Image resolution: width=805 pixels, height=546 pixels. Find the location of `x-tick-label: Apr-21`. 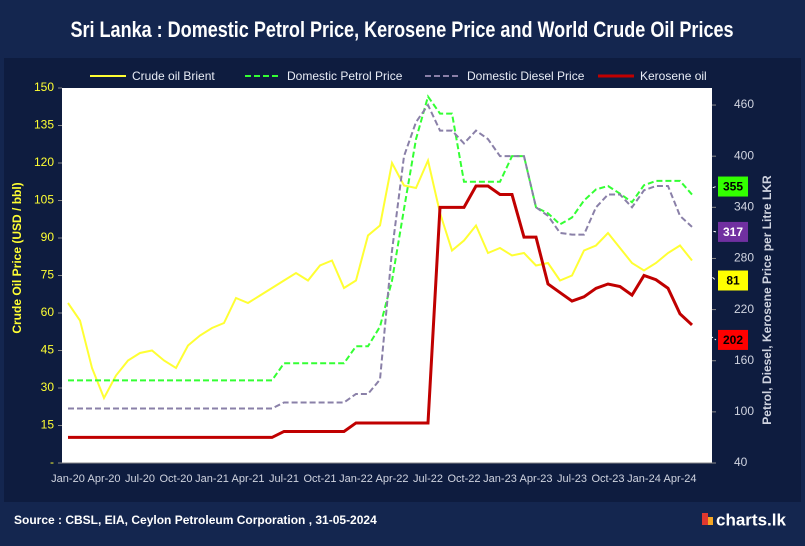

x-tick-label: Apr-21 is located at coordinates (247, 479).